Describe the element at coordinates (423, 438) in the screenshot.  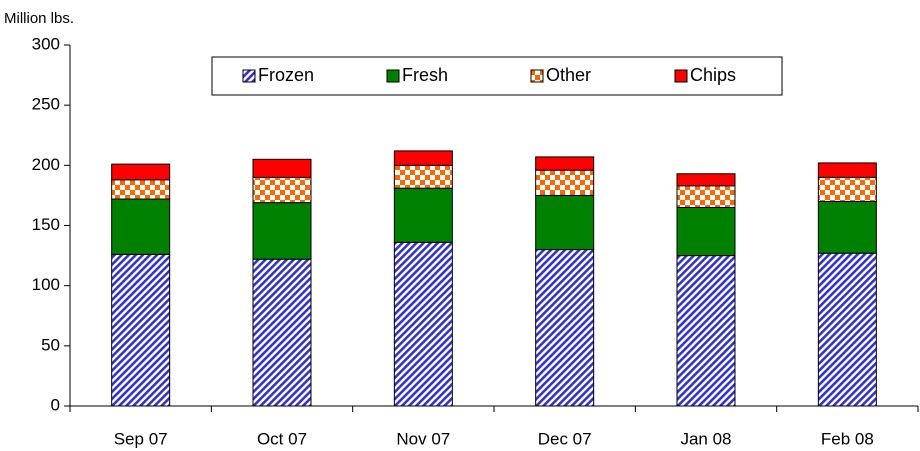
I see `x-tick-label: Nov 07` at that location.